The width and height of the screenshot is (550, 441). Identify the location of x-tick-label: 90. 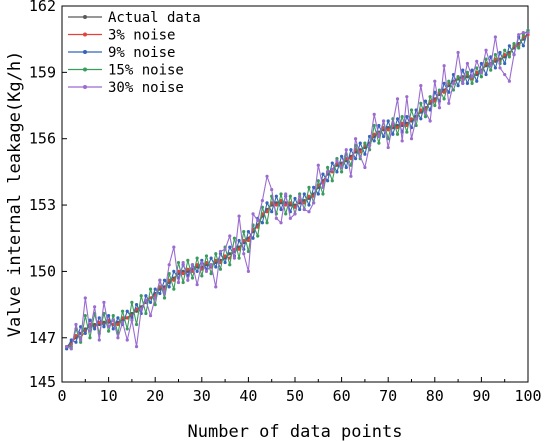
(481, 396).